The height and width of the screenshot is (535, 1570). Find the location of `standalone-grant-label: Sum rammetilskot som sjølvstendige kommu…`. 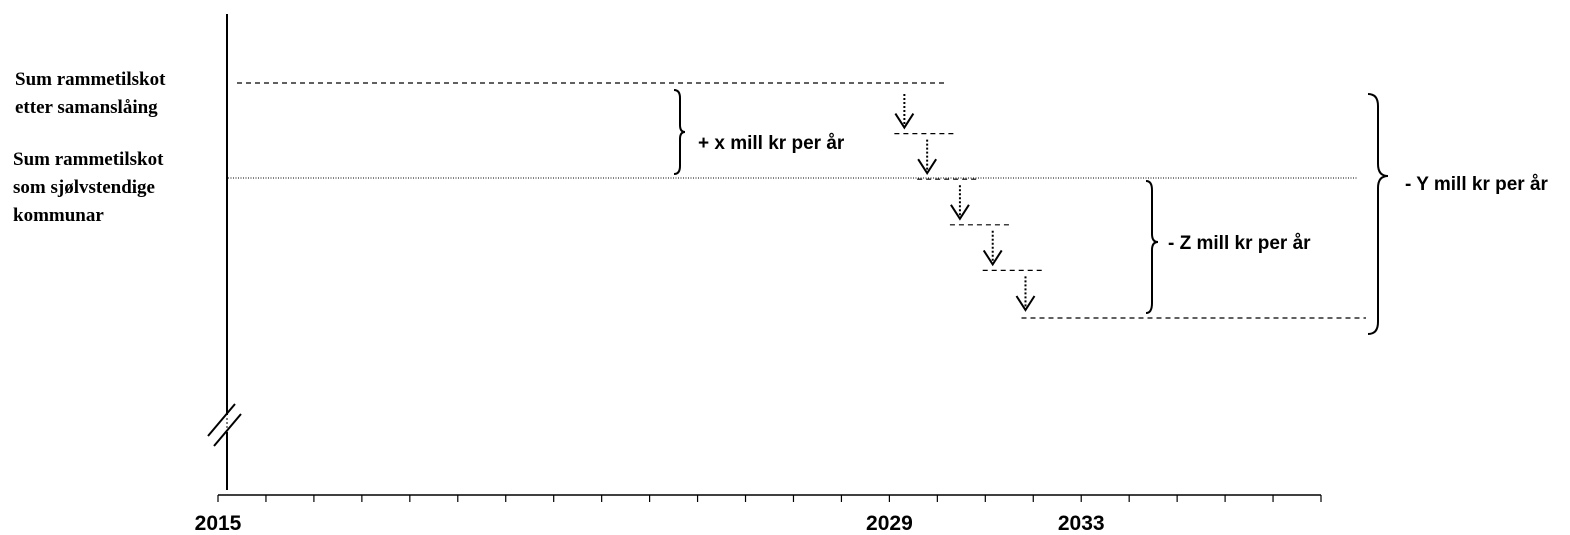

standalone-grant-label: Sum rammetilskot som sjølvstendige kommu… is located at coordinates (88, 188).